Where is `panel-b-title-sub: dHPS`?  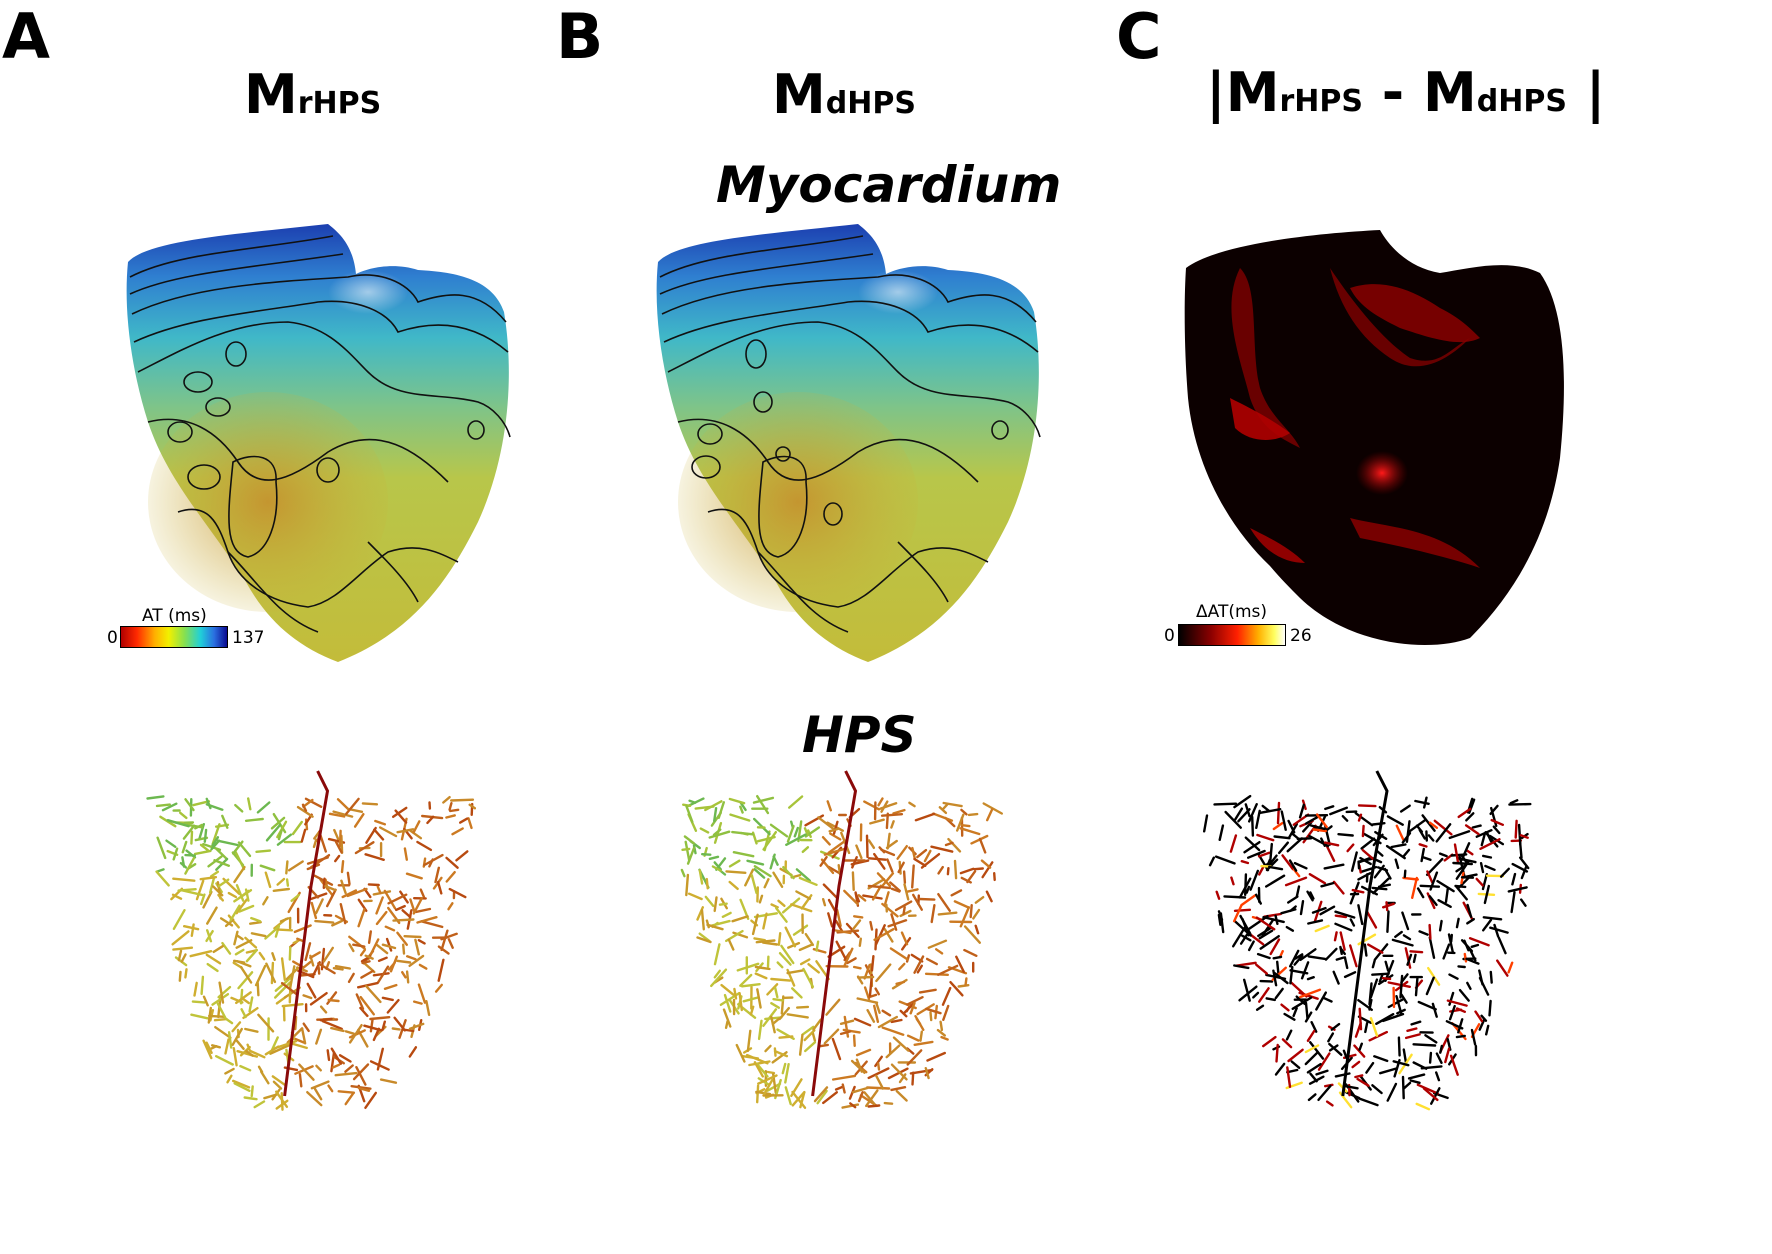 panel-b-title-sub: dHPS is located at coordinates (870, 103).